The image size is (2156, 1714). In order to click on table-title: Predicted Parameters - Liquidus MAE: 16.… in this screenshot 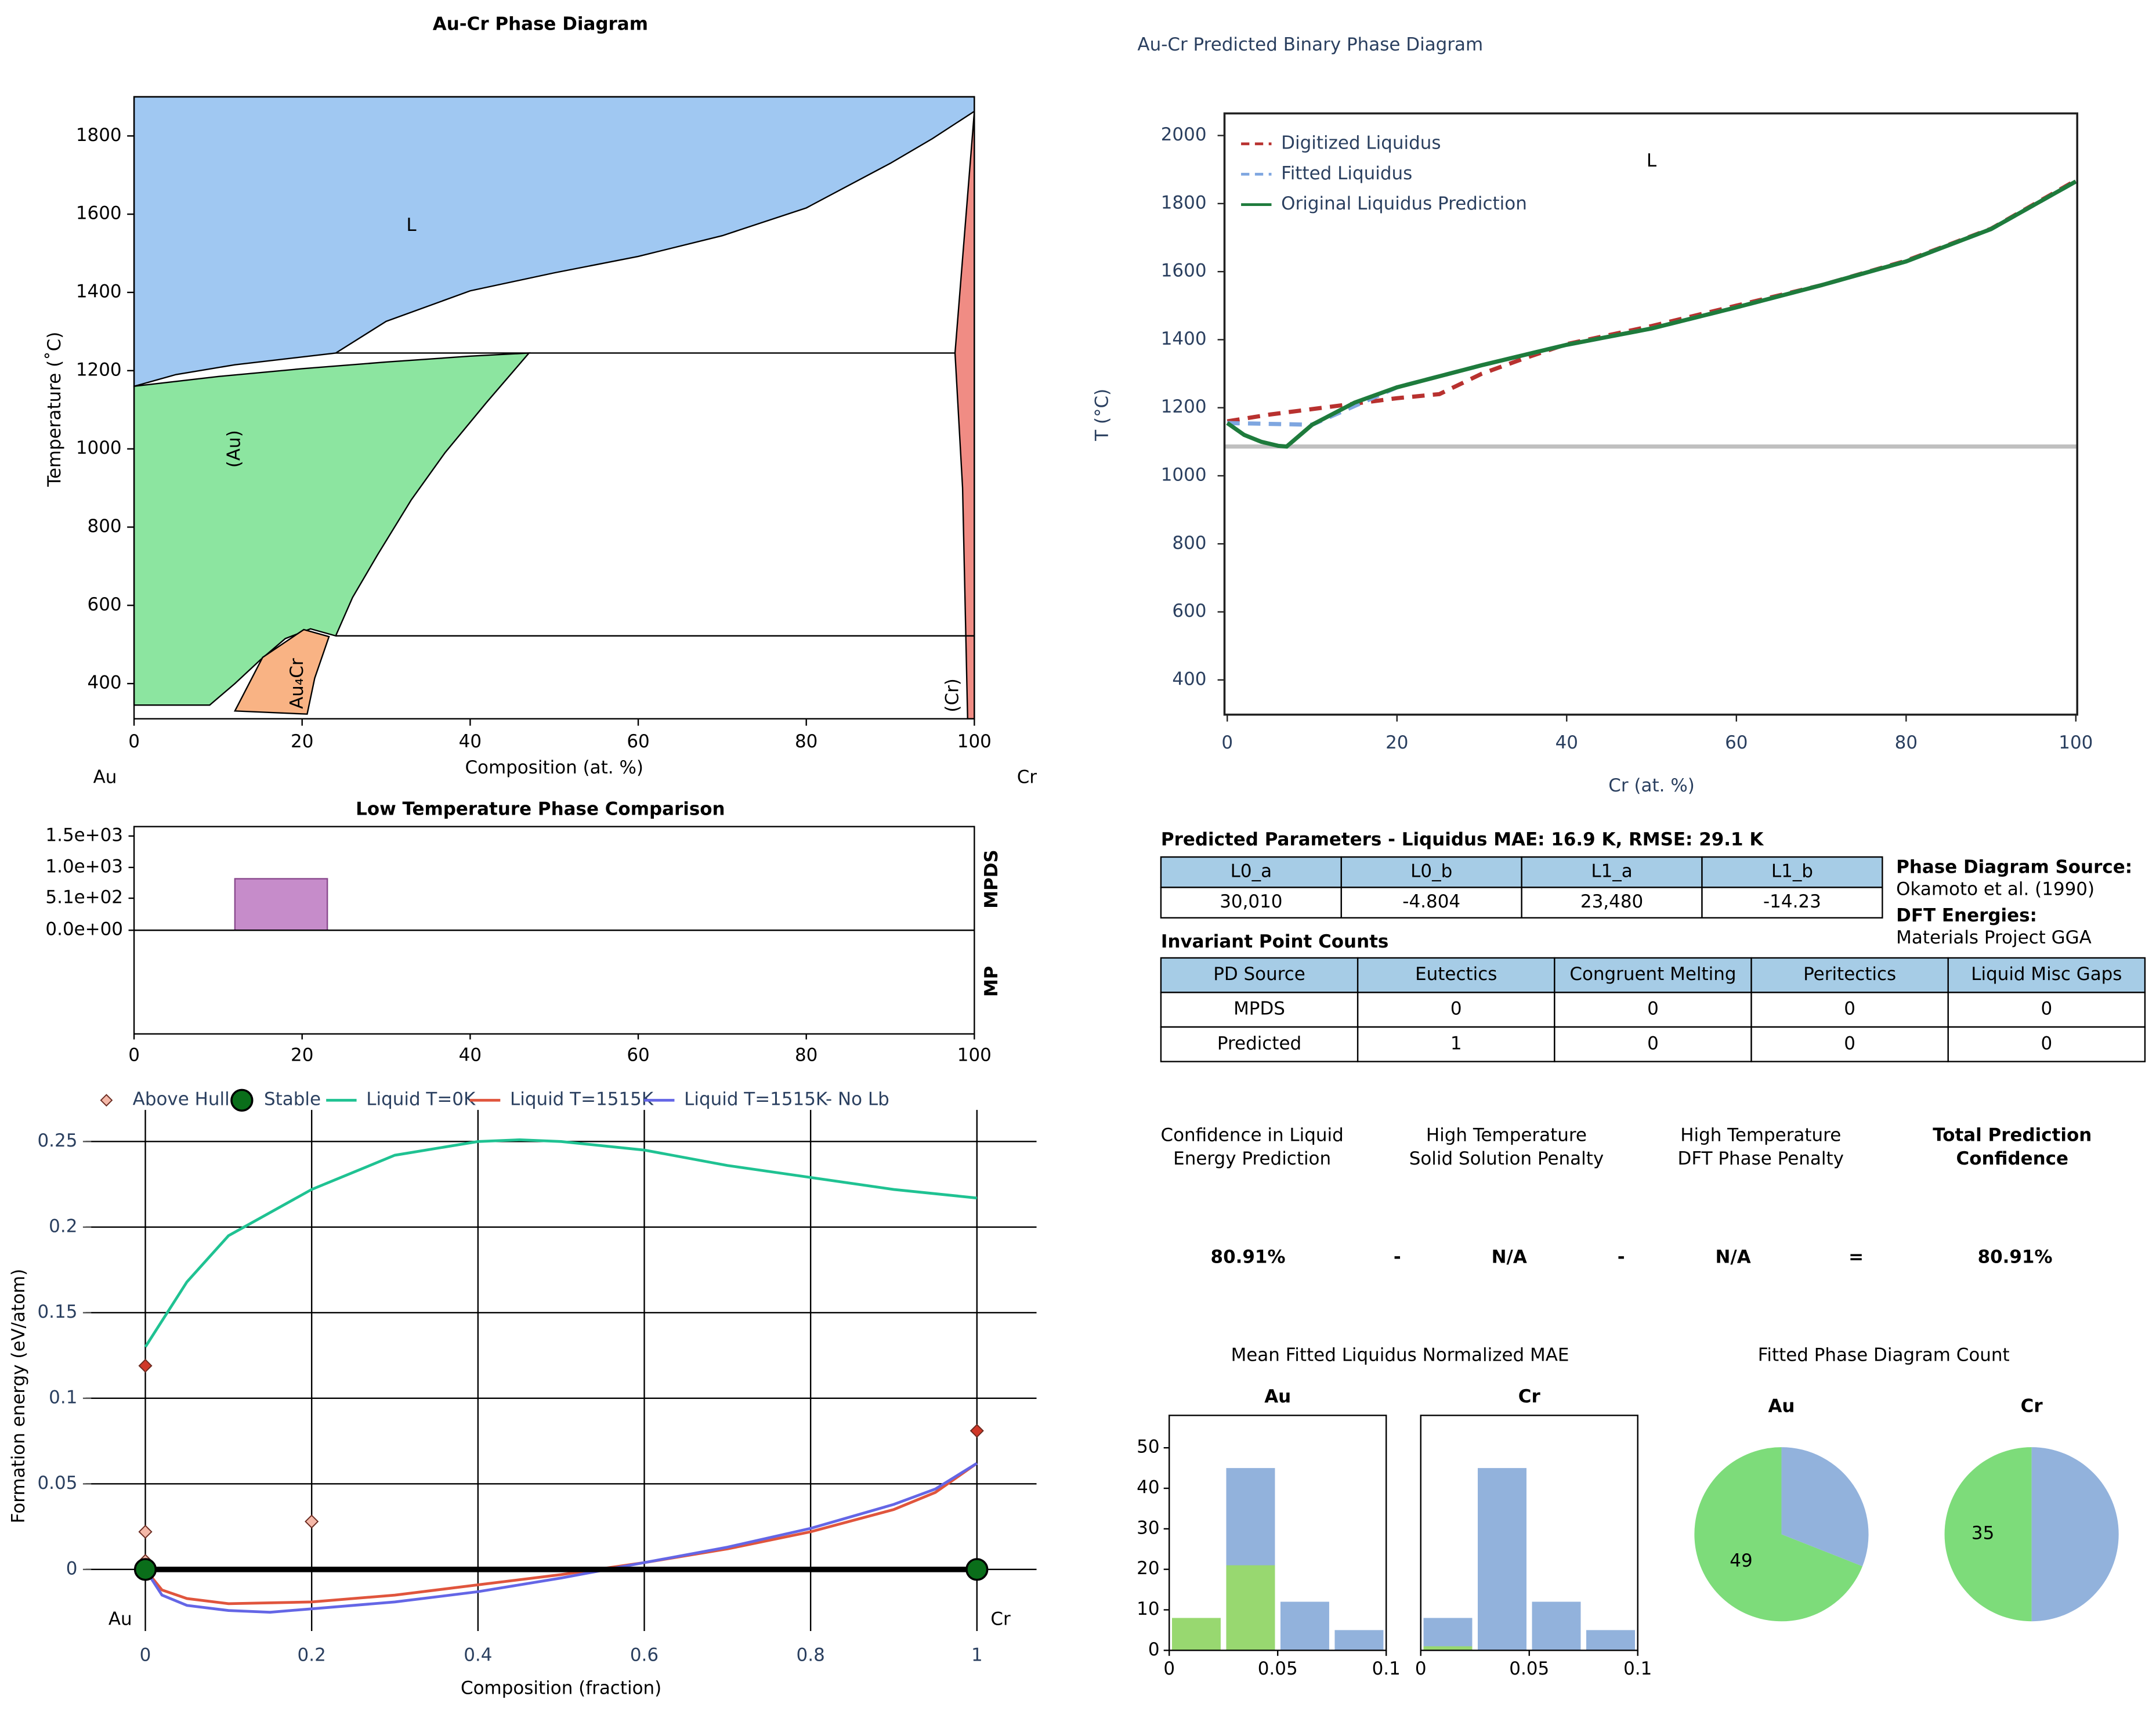, I will do `click(1462, 840)`.